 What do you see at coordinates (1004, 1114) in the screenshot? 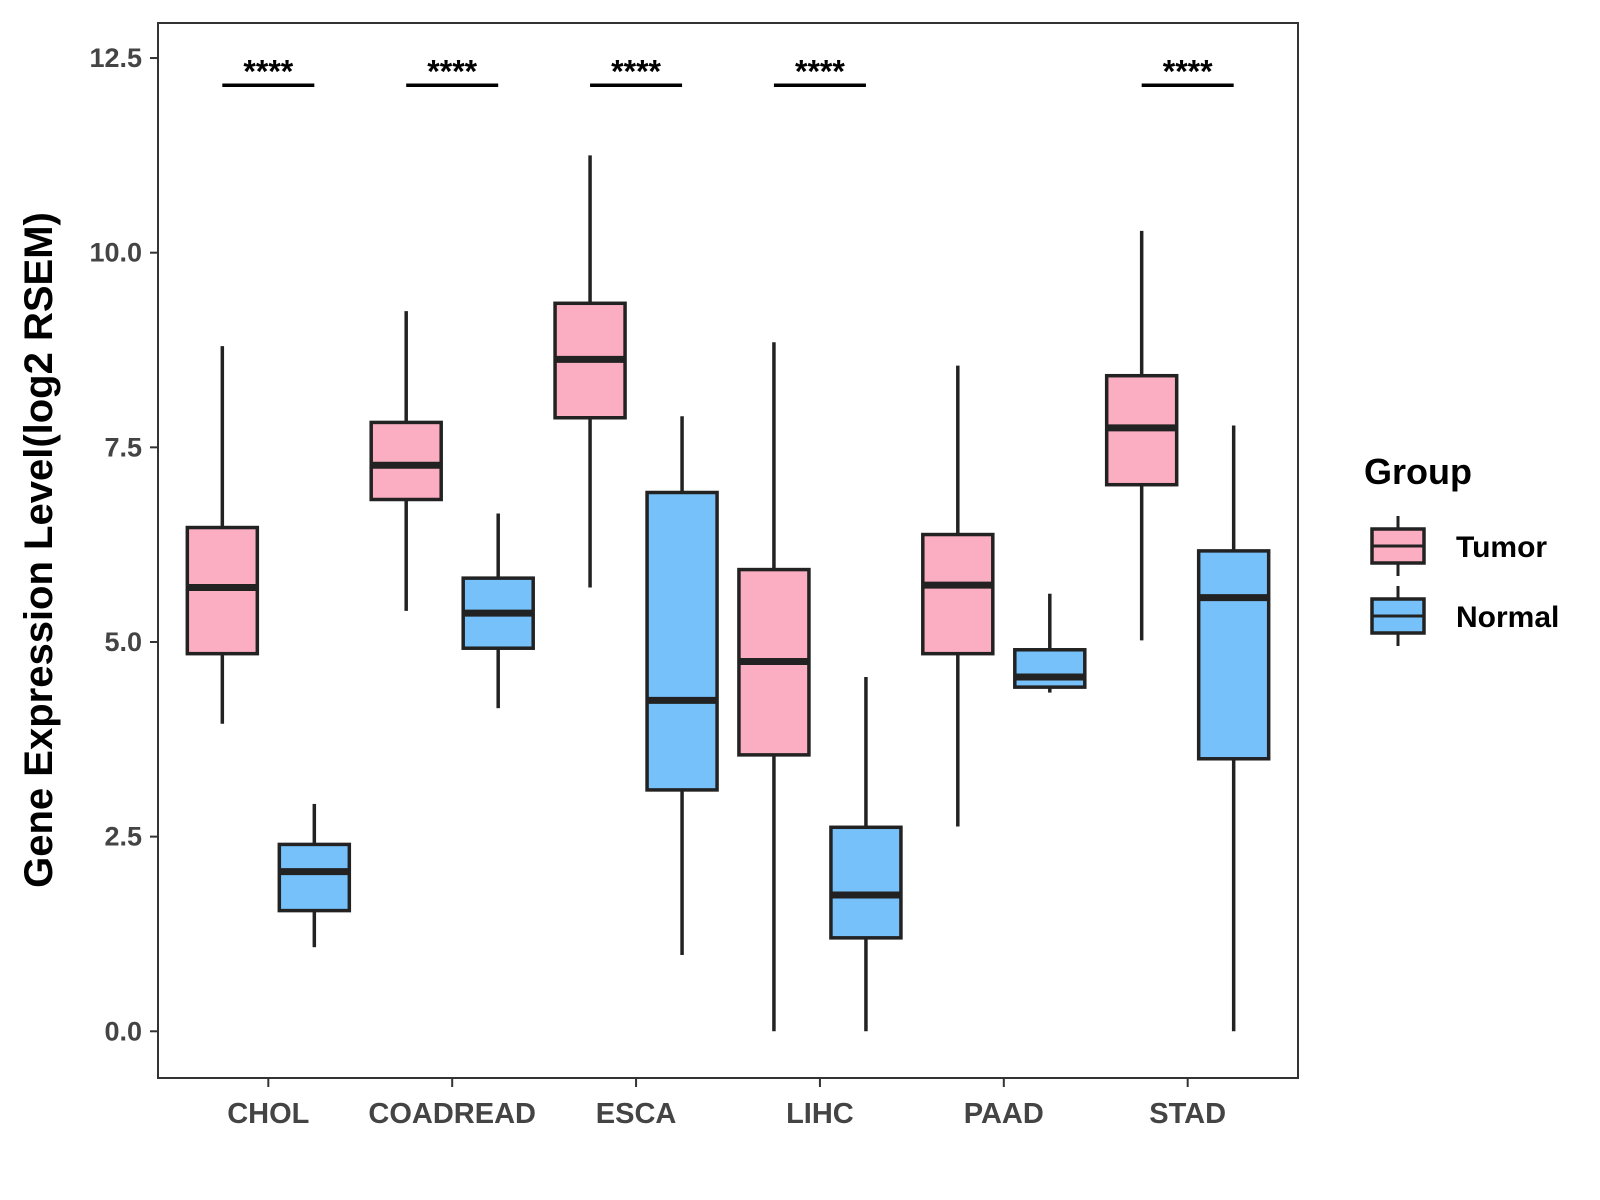
I see `x-tick-label: PAAD` at bounding box center [1004, 1114].